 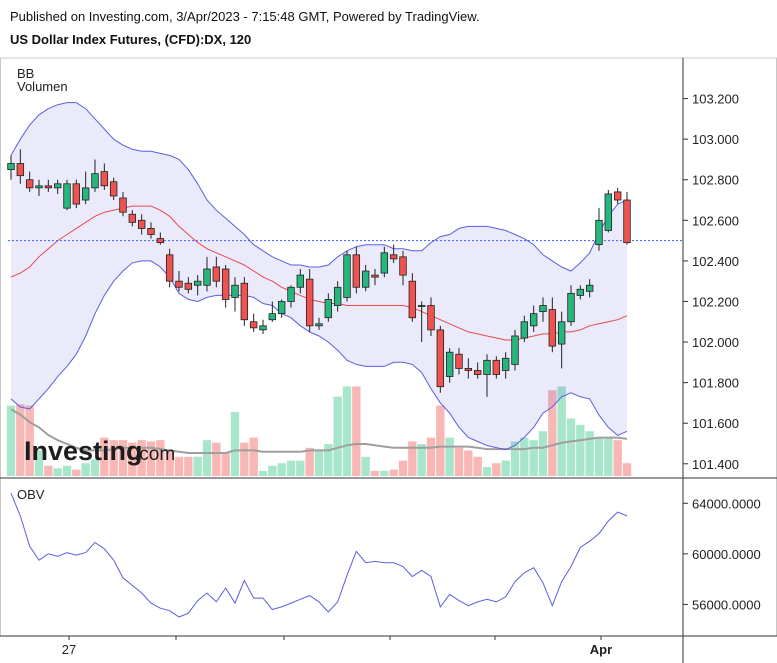 I want to click on obv-line, so click(x=319, y=555).